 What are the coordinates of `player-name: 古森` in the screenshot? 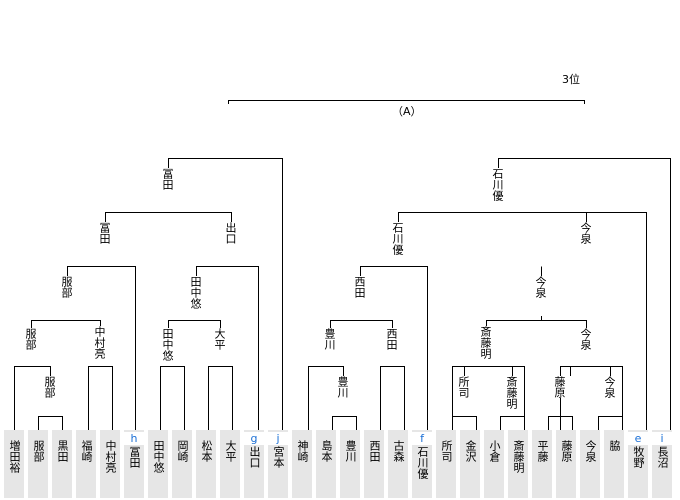 It's located at (398, 451).